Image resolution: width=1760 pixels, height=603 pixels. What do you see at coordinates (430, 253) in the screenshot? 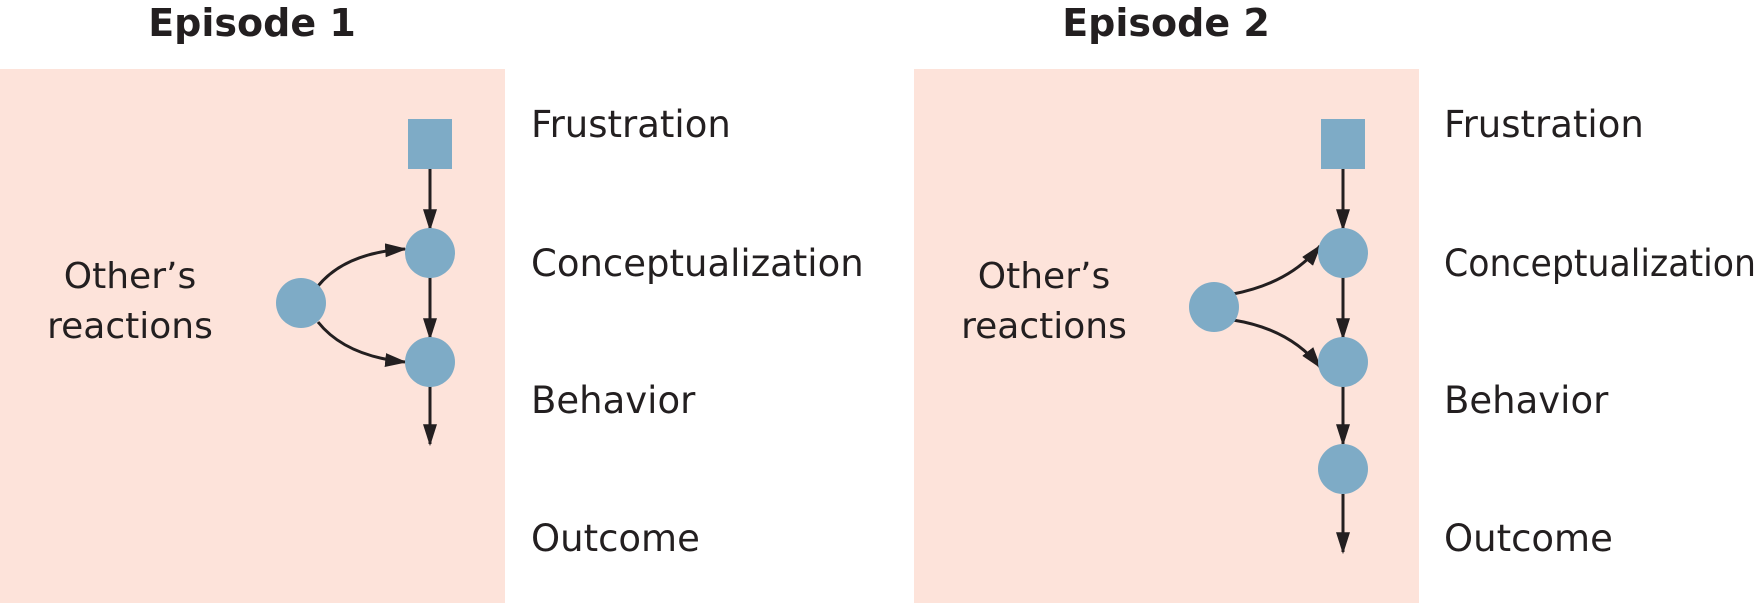
I see `episode-1-conceptualization-node` at bounding box center [430, 253].